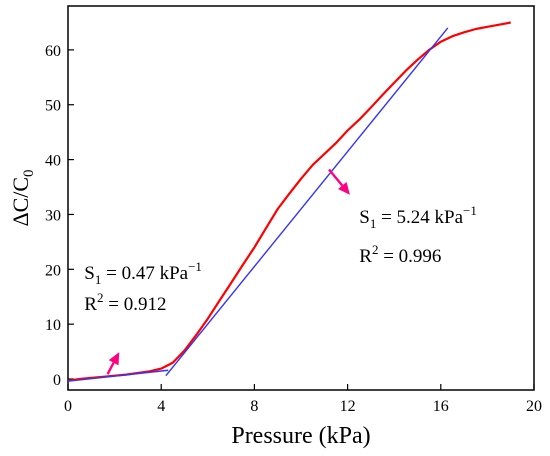 Image resolution: width=550 pixels, height=456 pixels. I want to click on x-tick-label: 4, so click(161, 406).